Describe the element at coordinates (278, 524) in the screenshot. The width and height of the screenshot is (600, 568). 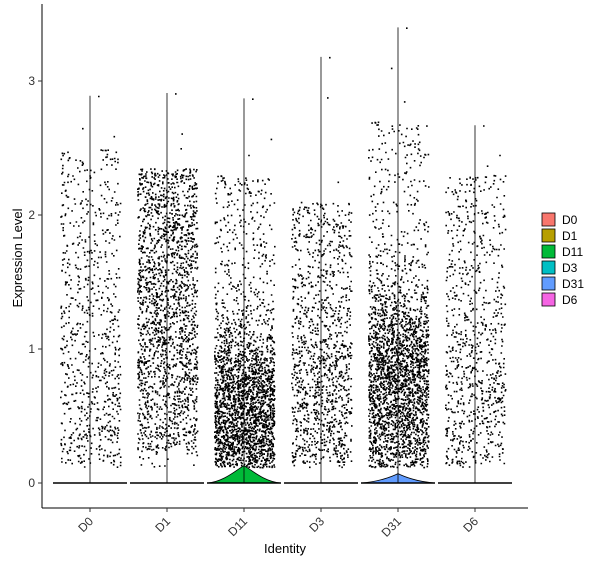
I see `x-ticks: D0 D1 D11 D3 D31 D6` at that location.